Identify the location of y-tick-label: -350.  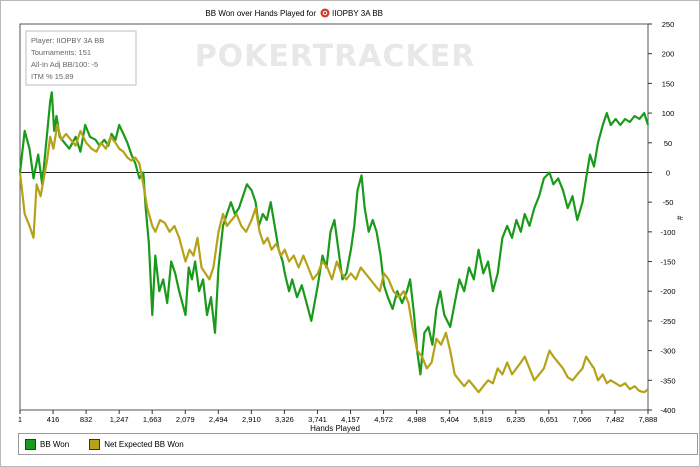
(667, 380).